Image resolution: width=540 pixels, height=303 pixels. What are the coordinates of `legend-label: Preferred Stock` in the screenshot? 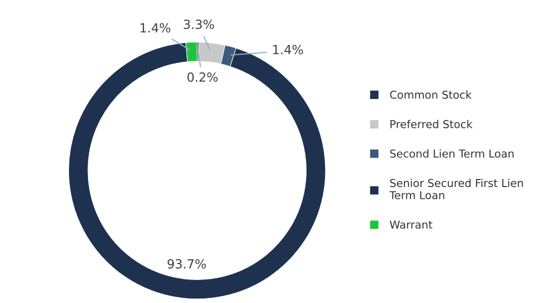 It's located at (431, 124).